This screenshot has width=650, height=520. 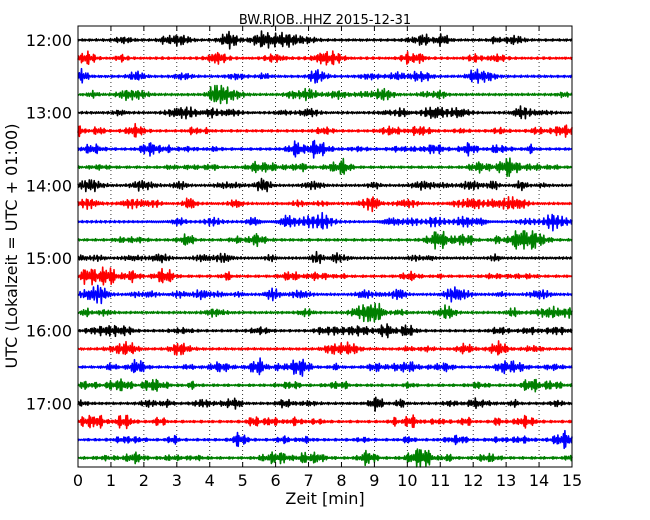 I want to click on x-tick-label-5: 5, so click(x=243, y=480).